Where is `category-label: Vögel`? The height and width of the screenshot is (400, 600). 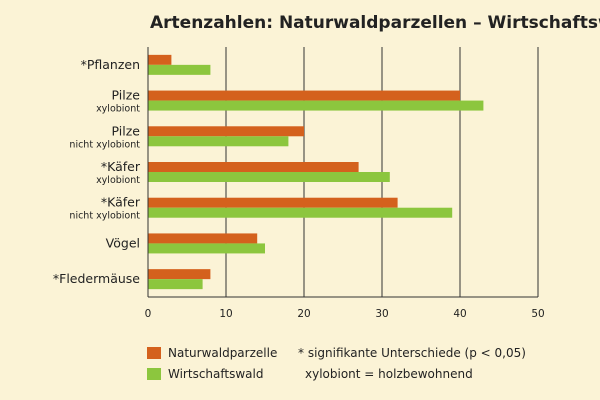
category-label: Vögel is located at coordinates (123, 242).